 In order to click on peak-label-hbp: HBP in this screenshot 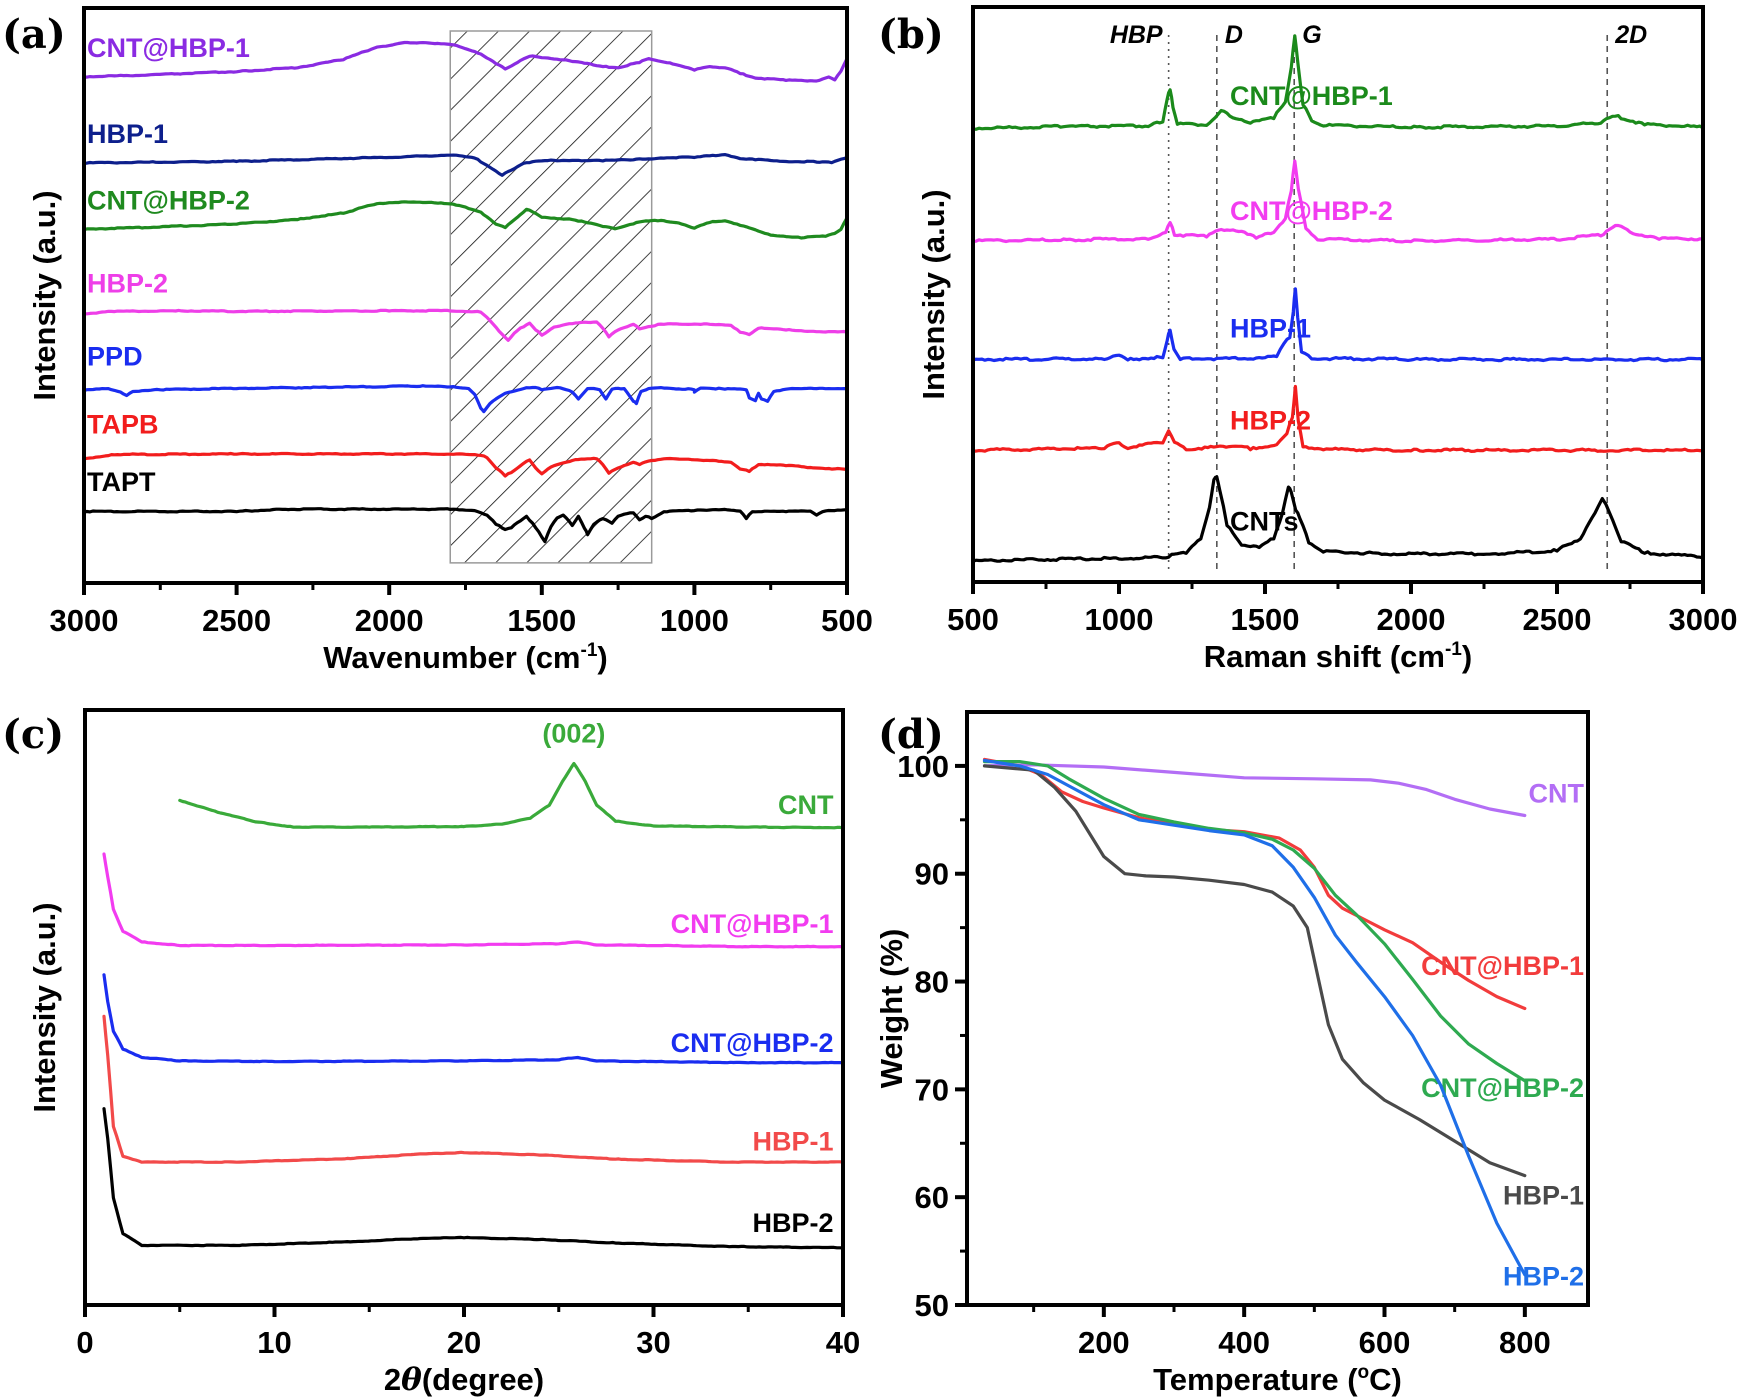, I will do `click(1136, 35)`.